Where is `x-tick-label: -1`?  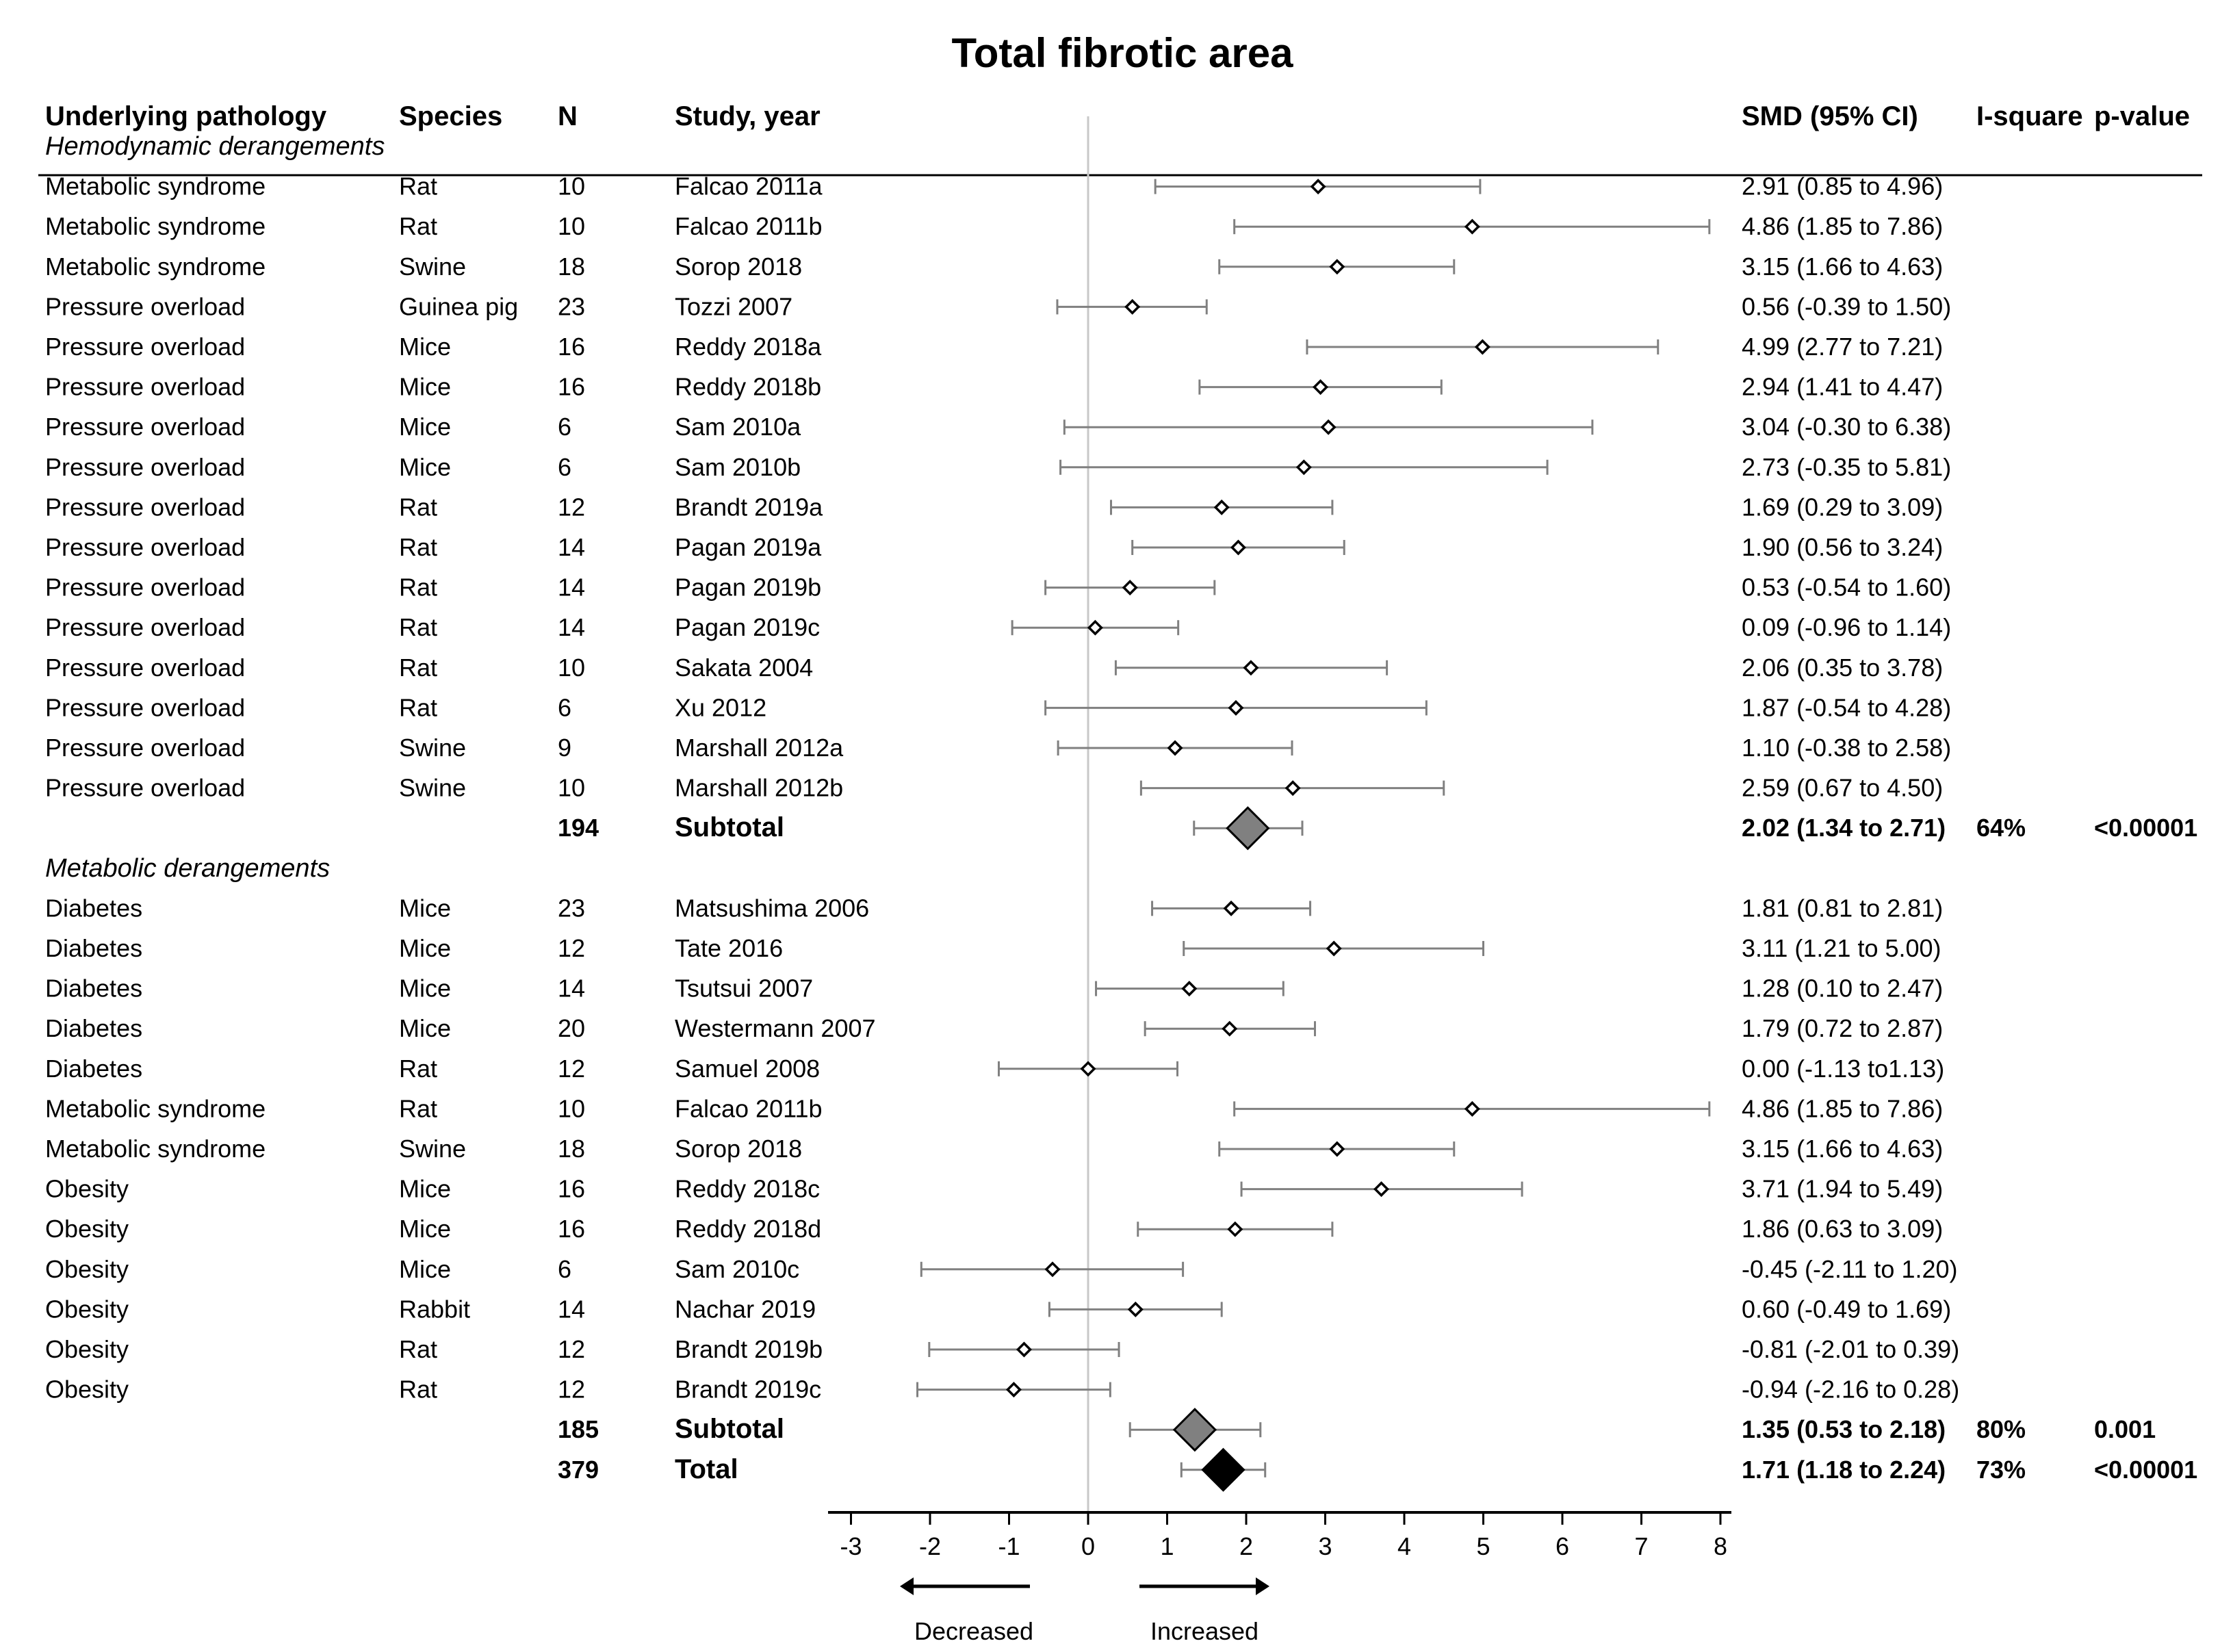 x-tick-label: -1 is located at coordinates (1009, 1546).